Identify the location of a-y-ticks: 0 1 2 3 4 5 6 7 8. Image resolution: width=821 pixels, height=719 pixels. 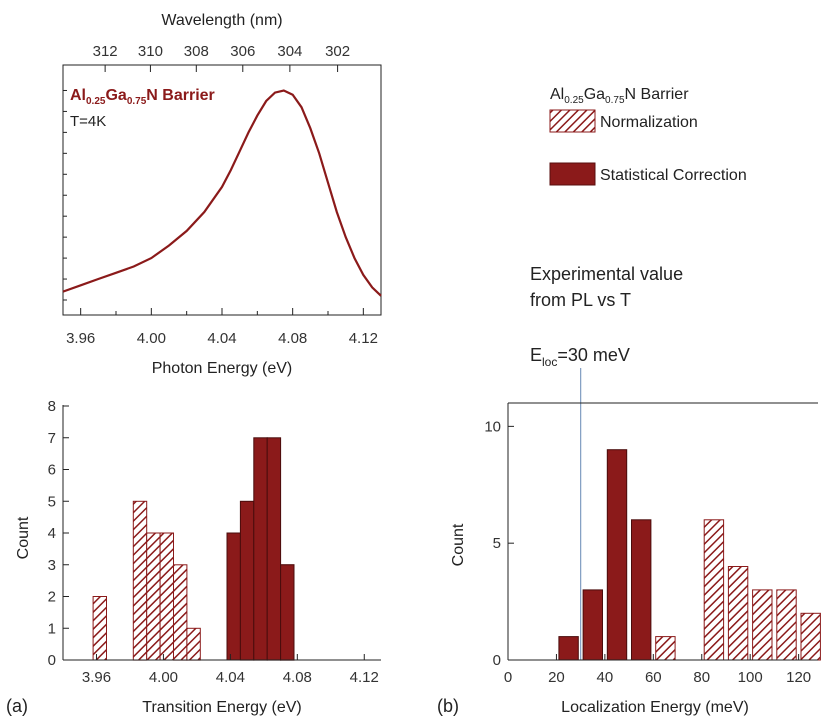
(58, 533).